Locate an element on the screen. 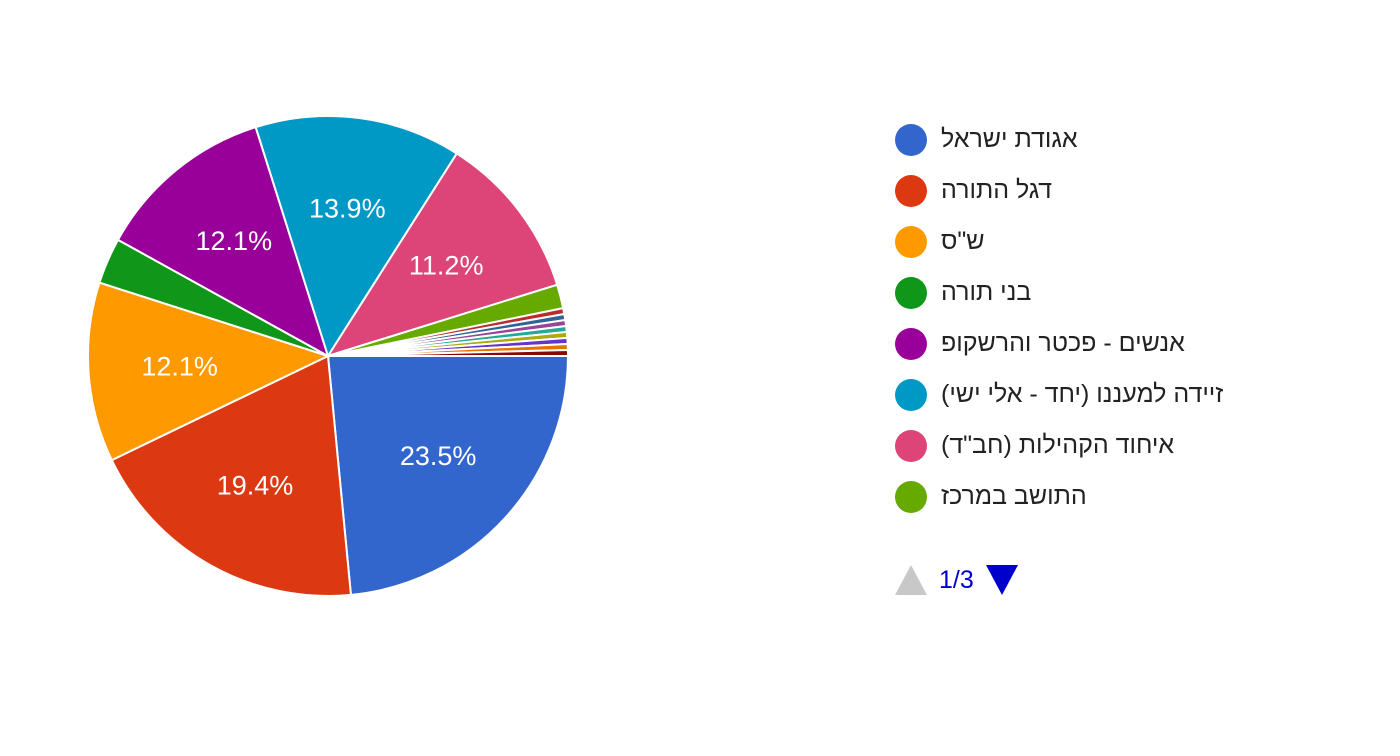 This screenshot has width=1400, height=756. legend-item: דגל התורה is located at coordinates (1059, 190).